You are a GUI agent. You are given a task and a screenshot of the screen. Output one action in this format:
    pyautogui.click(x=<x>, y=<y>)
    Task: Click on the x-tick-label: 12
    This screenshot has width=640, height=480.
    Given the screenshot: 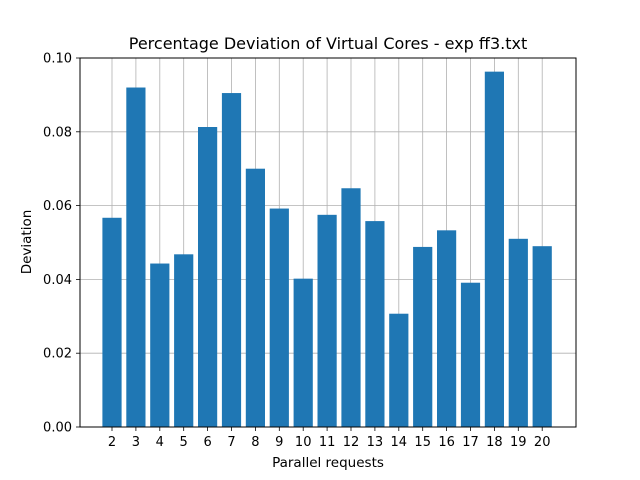 What is the action you would take?
    pyautogui.click(x=351, y=442)
    